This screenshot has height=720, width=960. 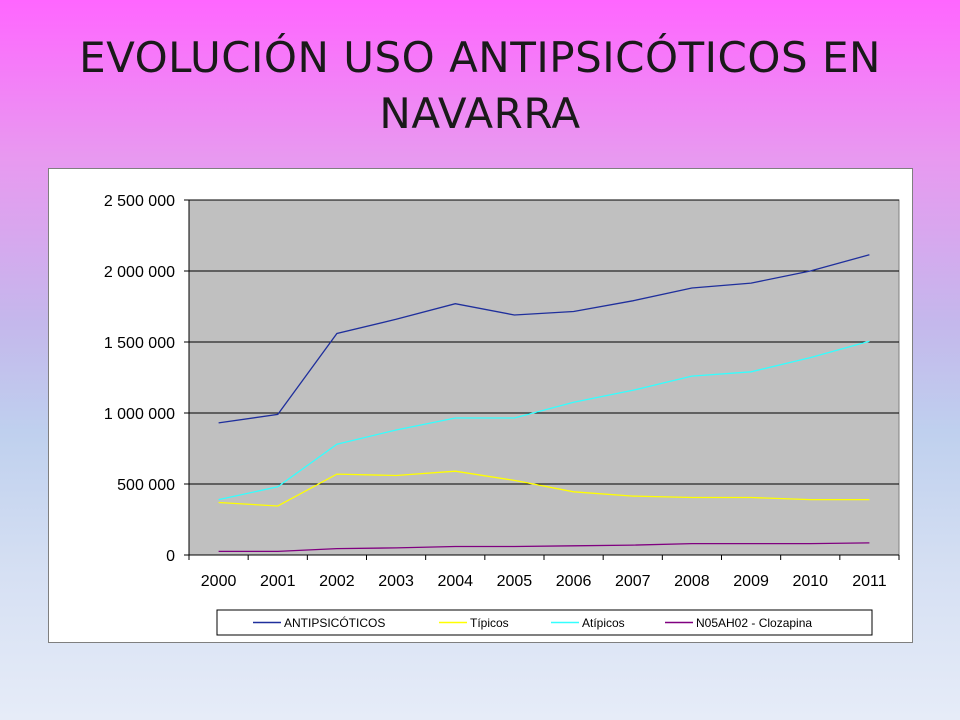 What do you see at coordinates (139, 343) in the screenshot?
I see `y-tick-label: 1 500 000` at bounding box center [139, 343].